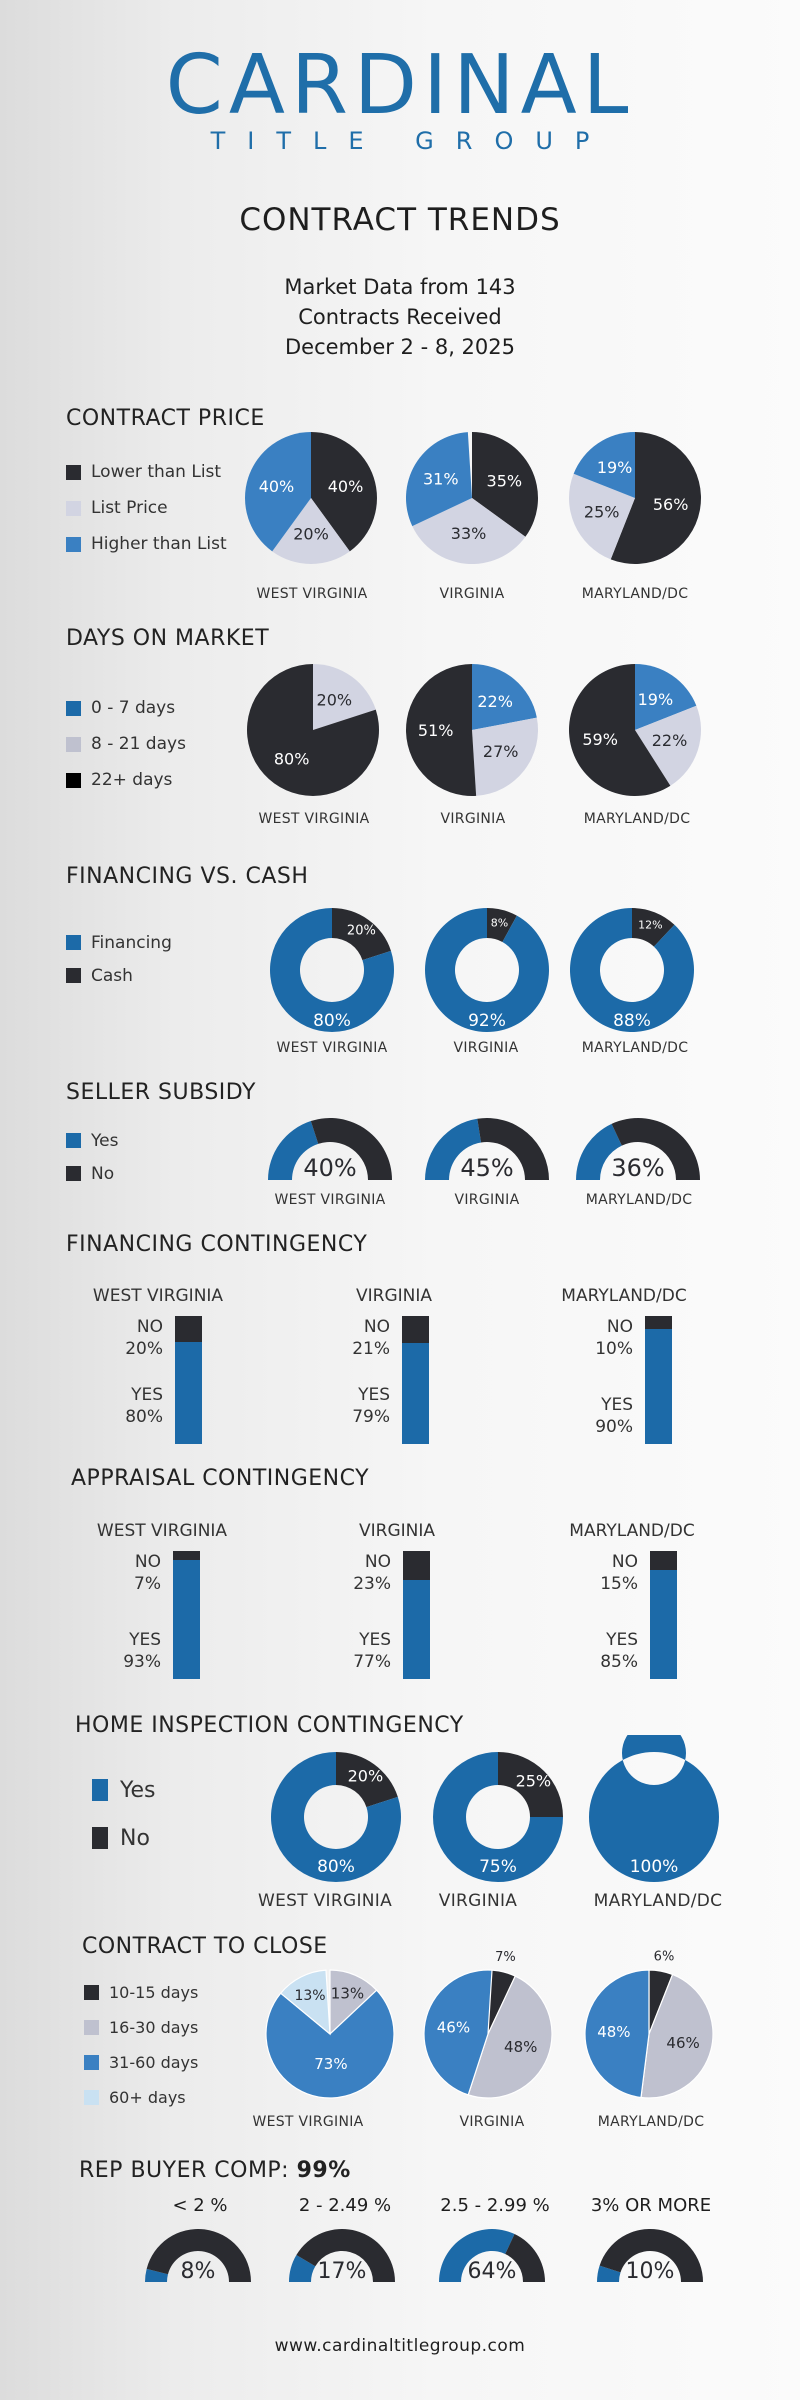 This screenshot has width=800, height=2400. What do you see at coordinates (599, 1651) in the screenshot?
I see `bar-label-yes: YES 85%` at bounding box center [599, 1651].